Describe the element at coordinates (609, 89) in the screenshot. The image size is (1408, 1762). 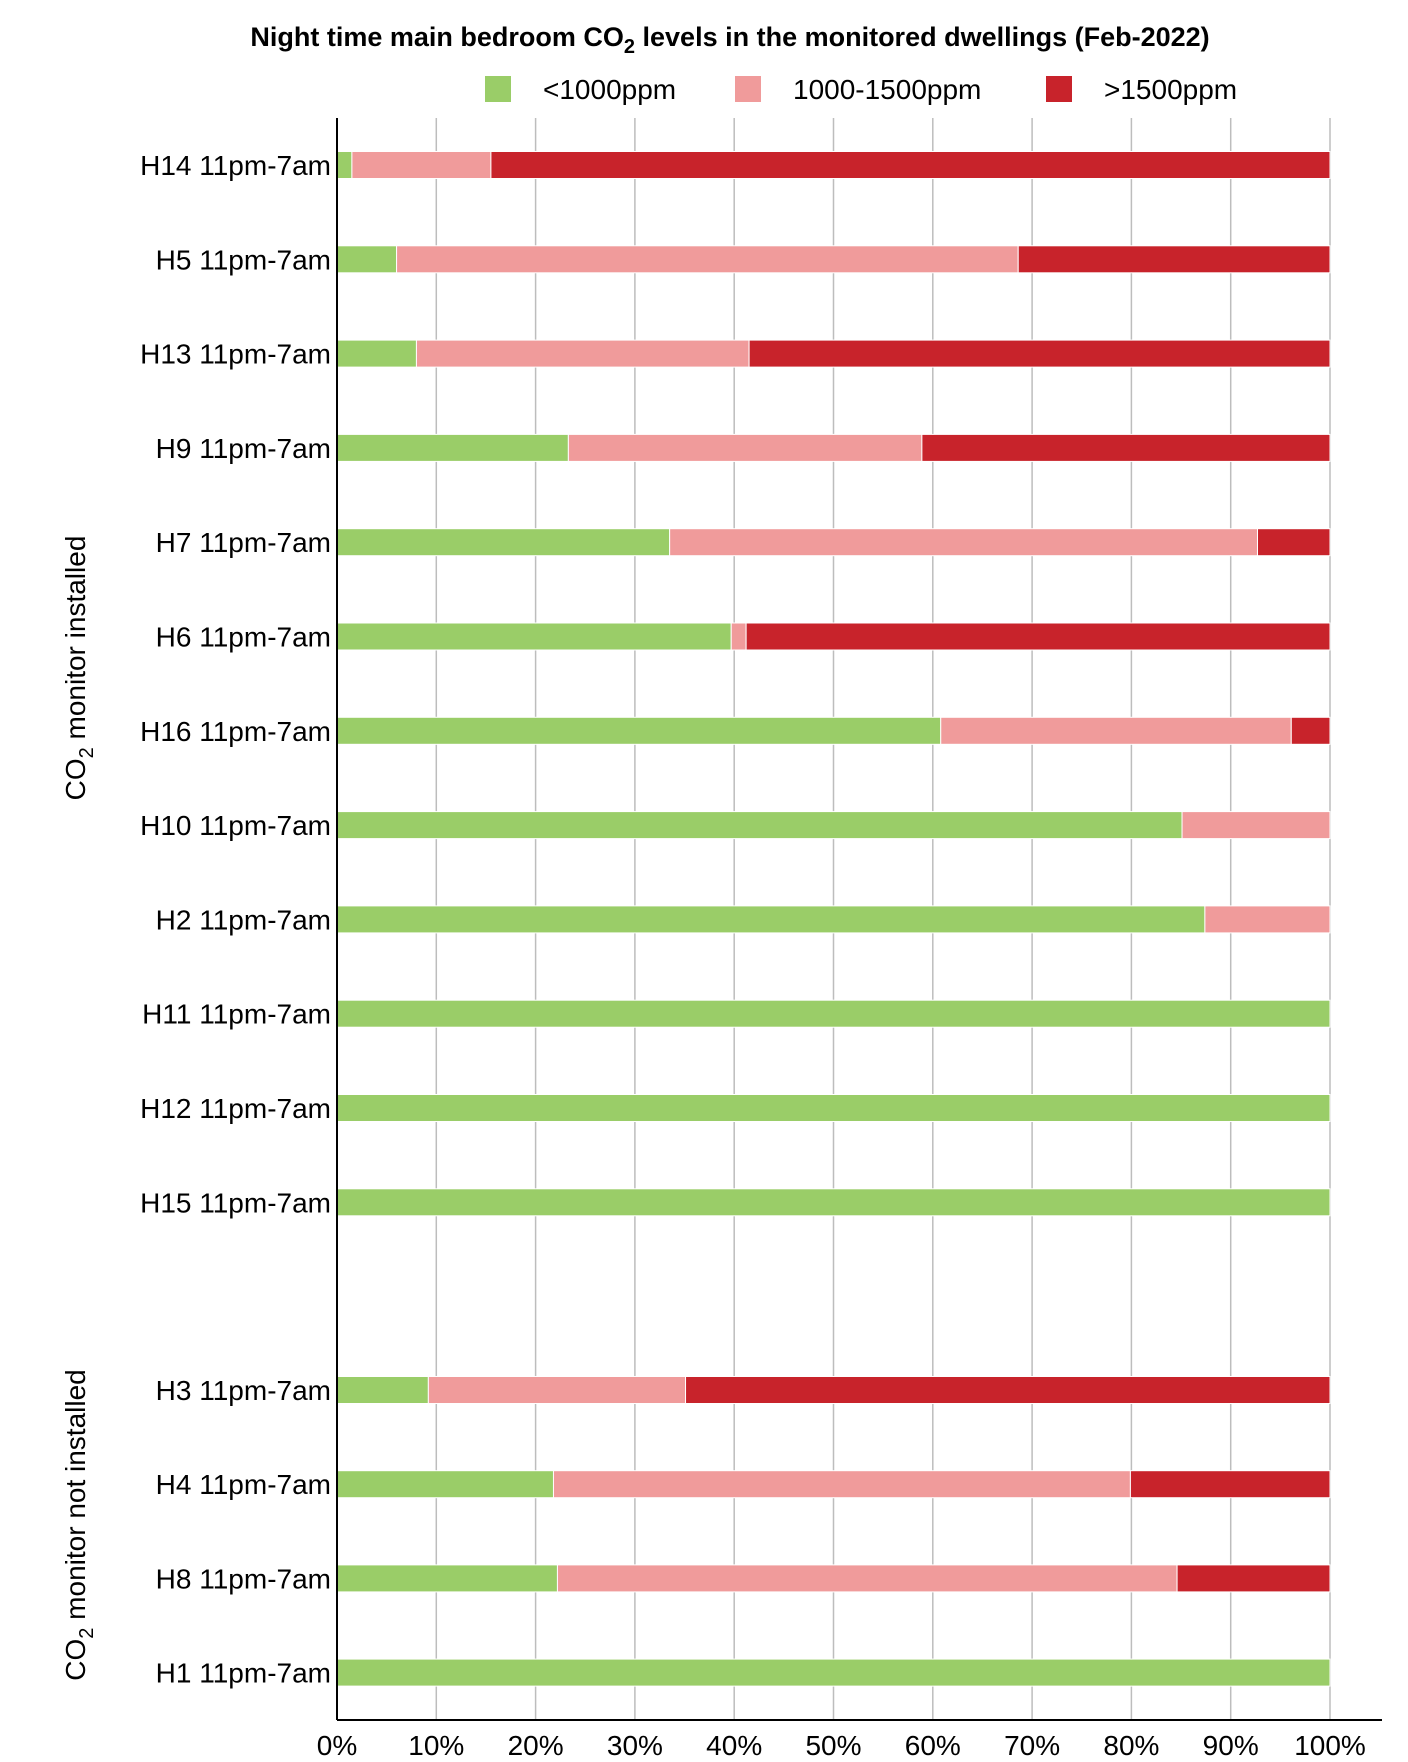
I see `legend-label: <1000ppm` at that location.